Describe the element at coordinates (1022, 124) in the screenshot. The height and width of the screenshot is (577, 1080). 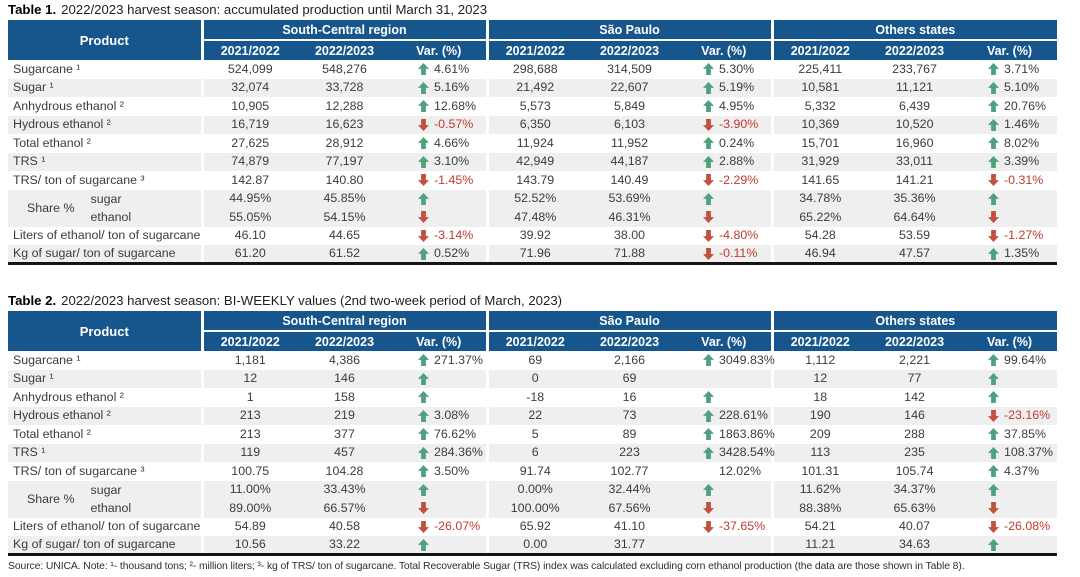
I see `var-value: 1.46%` at that location.